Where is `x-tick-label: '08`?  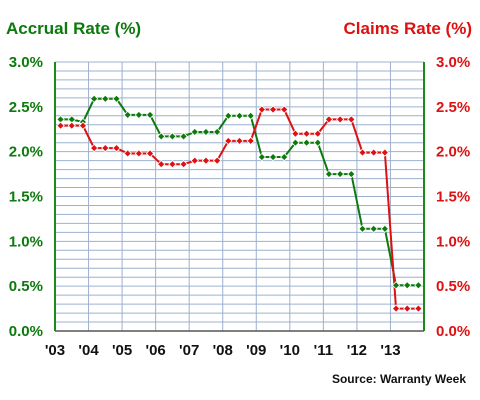
x-tick-label: '08 is located at coordinates (223, 350).